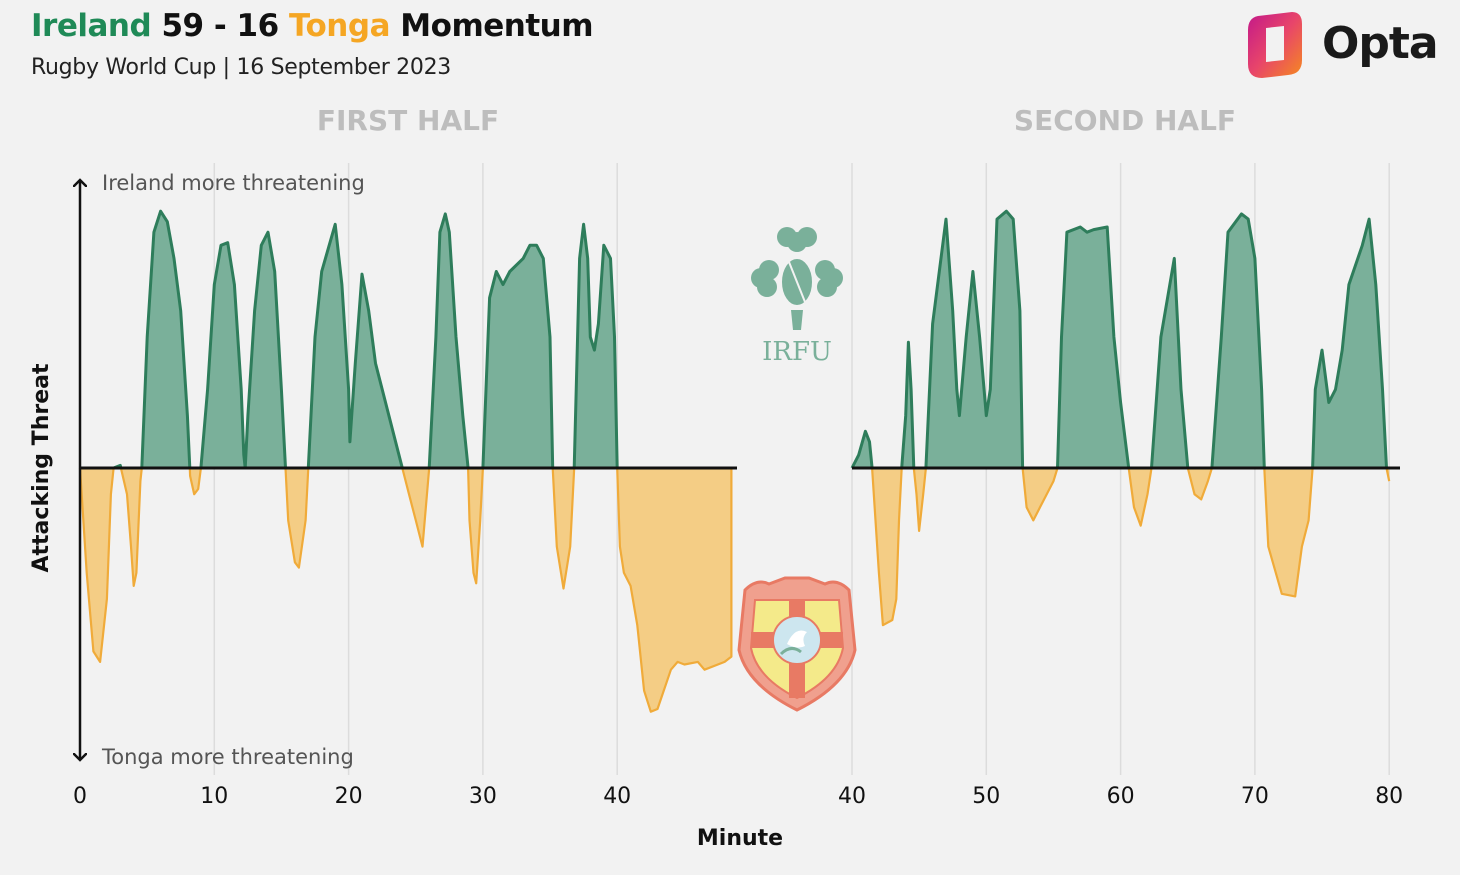 The width and height of the screenshot is (1460, 875). Describe the element at coordinates (339, 26) in the screenshot. I see `title-team-away: Tonga` at that location.